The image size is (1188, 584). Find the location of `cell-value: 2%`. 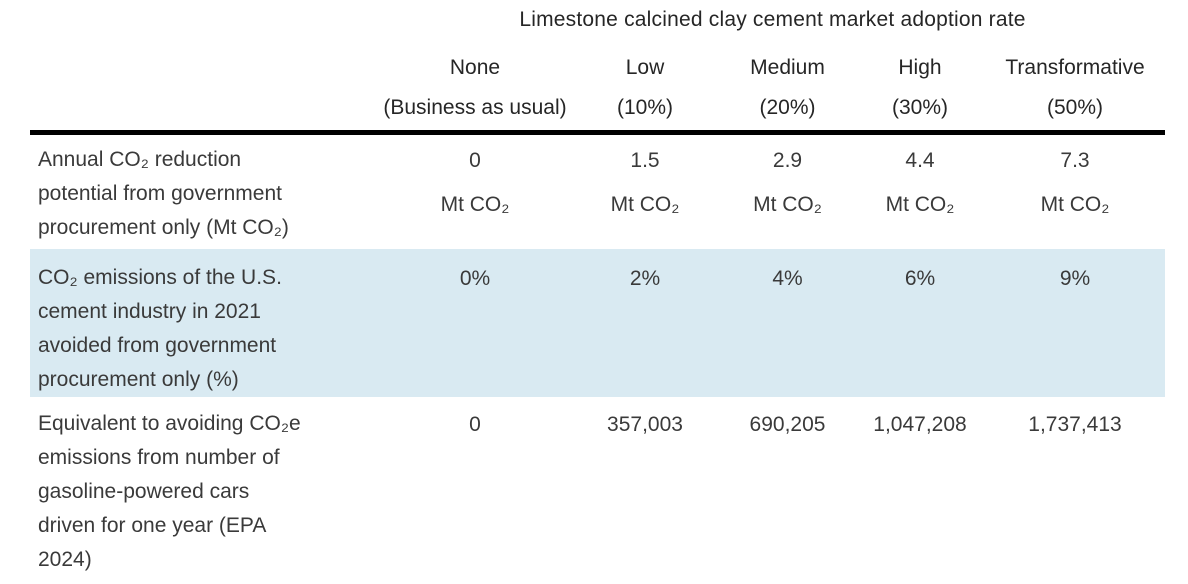

cell-value: 2% is located at coordinates (645, 278).